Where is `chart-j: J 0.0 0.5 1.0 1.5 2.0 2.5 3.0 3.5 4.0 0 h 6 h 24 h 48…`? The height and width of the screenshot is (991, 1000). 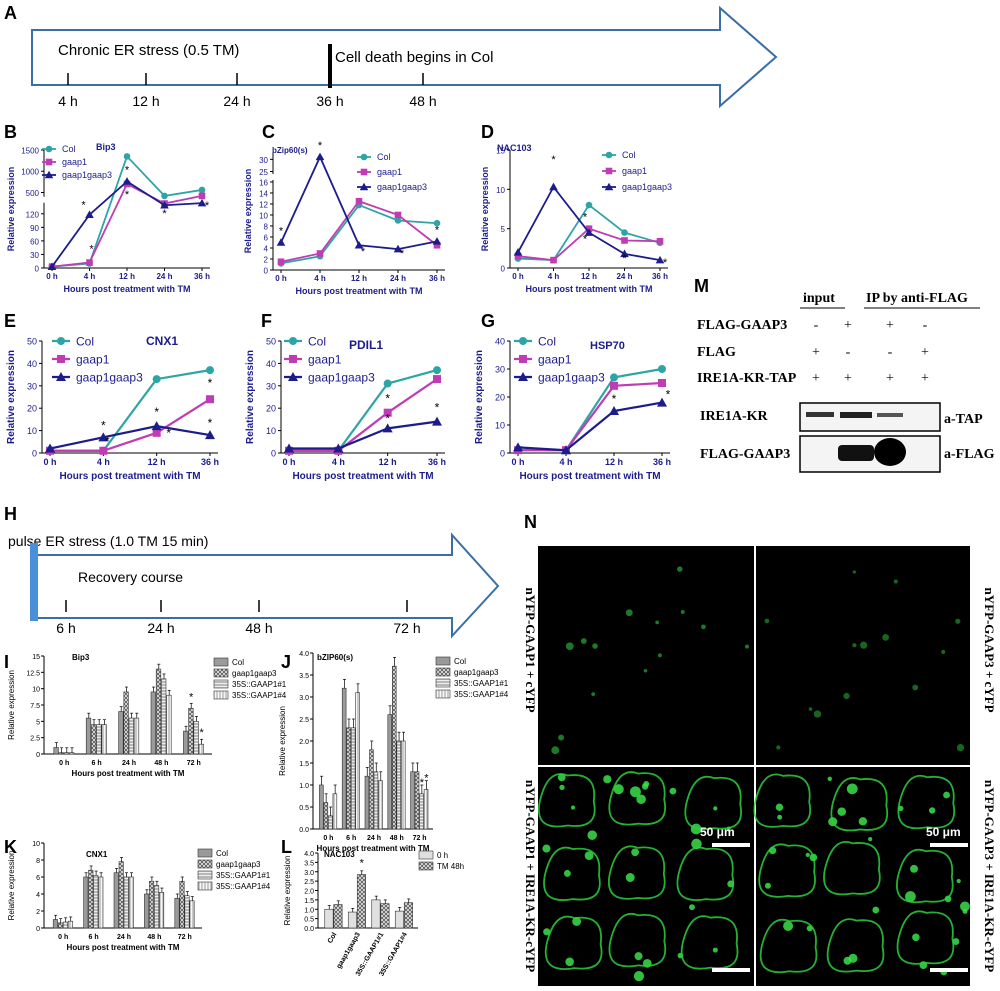 chart-j: J 0.0 0.5 1.0 1.5 2.0 2.5 3.0 3.5 4.0 0 h 6 h 24 h 48… is located at coordinates (393, 752).